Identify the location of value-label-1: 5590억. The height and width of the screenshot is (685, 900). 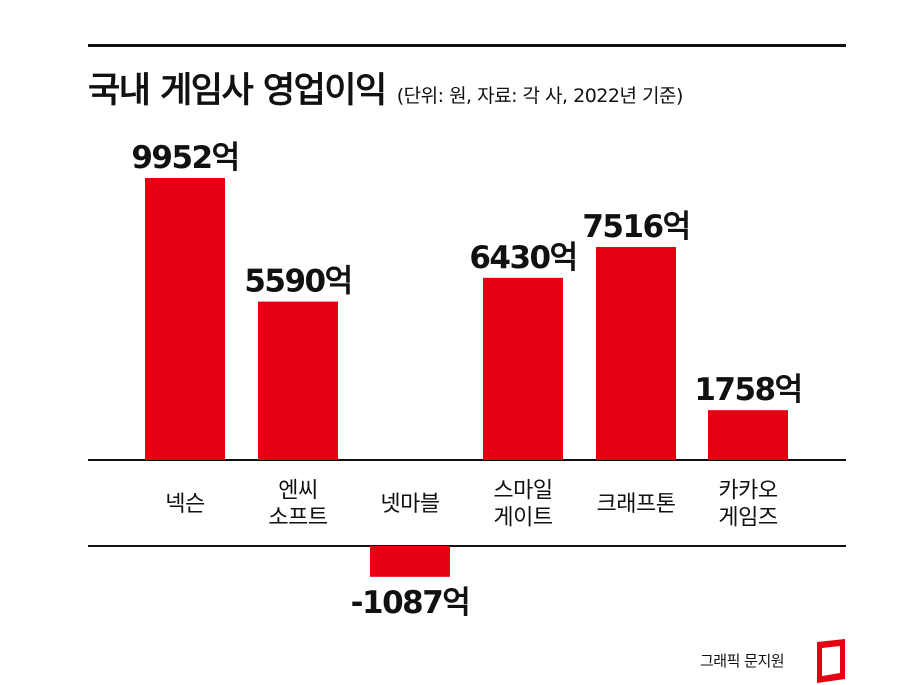
(297, 282).